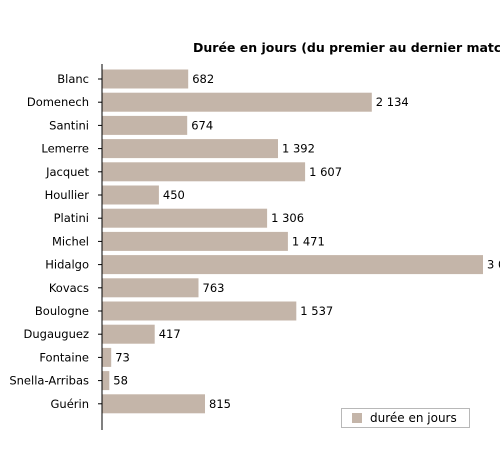 This screenshot has height=450, width=500. Describe the element at coordinates (308, 241) in the screenshot. I see `value-label-7: 1 471` at that location.